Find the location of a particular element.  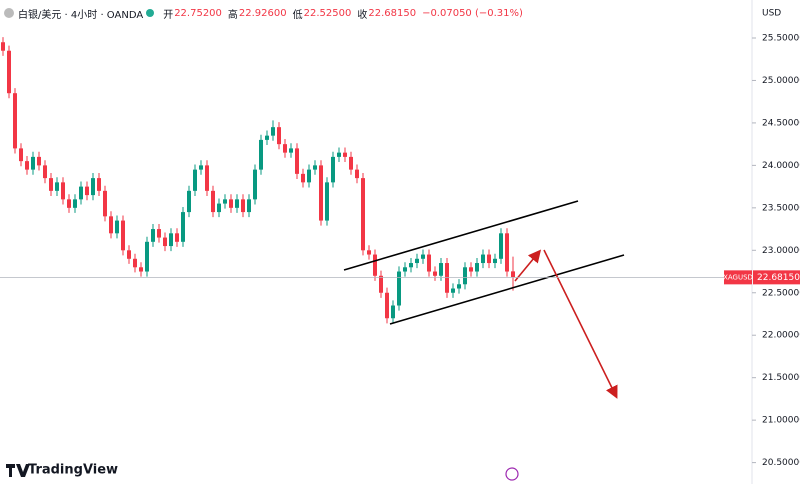

symbol: 白银/美元 · 4小时 · OANDA is located at coordinates (81, 15).